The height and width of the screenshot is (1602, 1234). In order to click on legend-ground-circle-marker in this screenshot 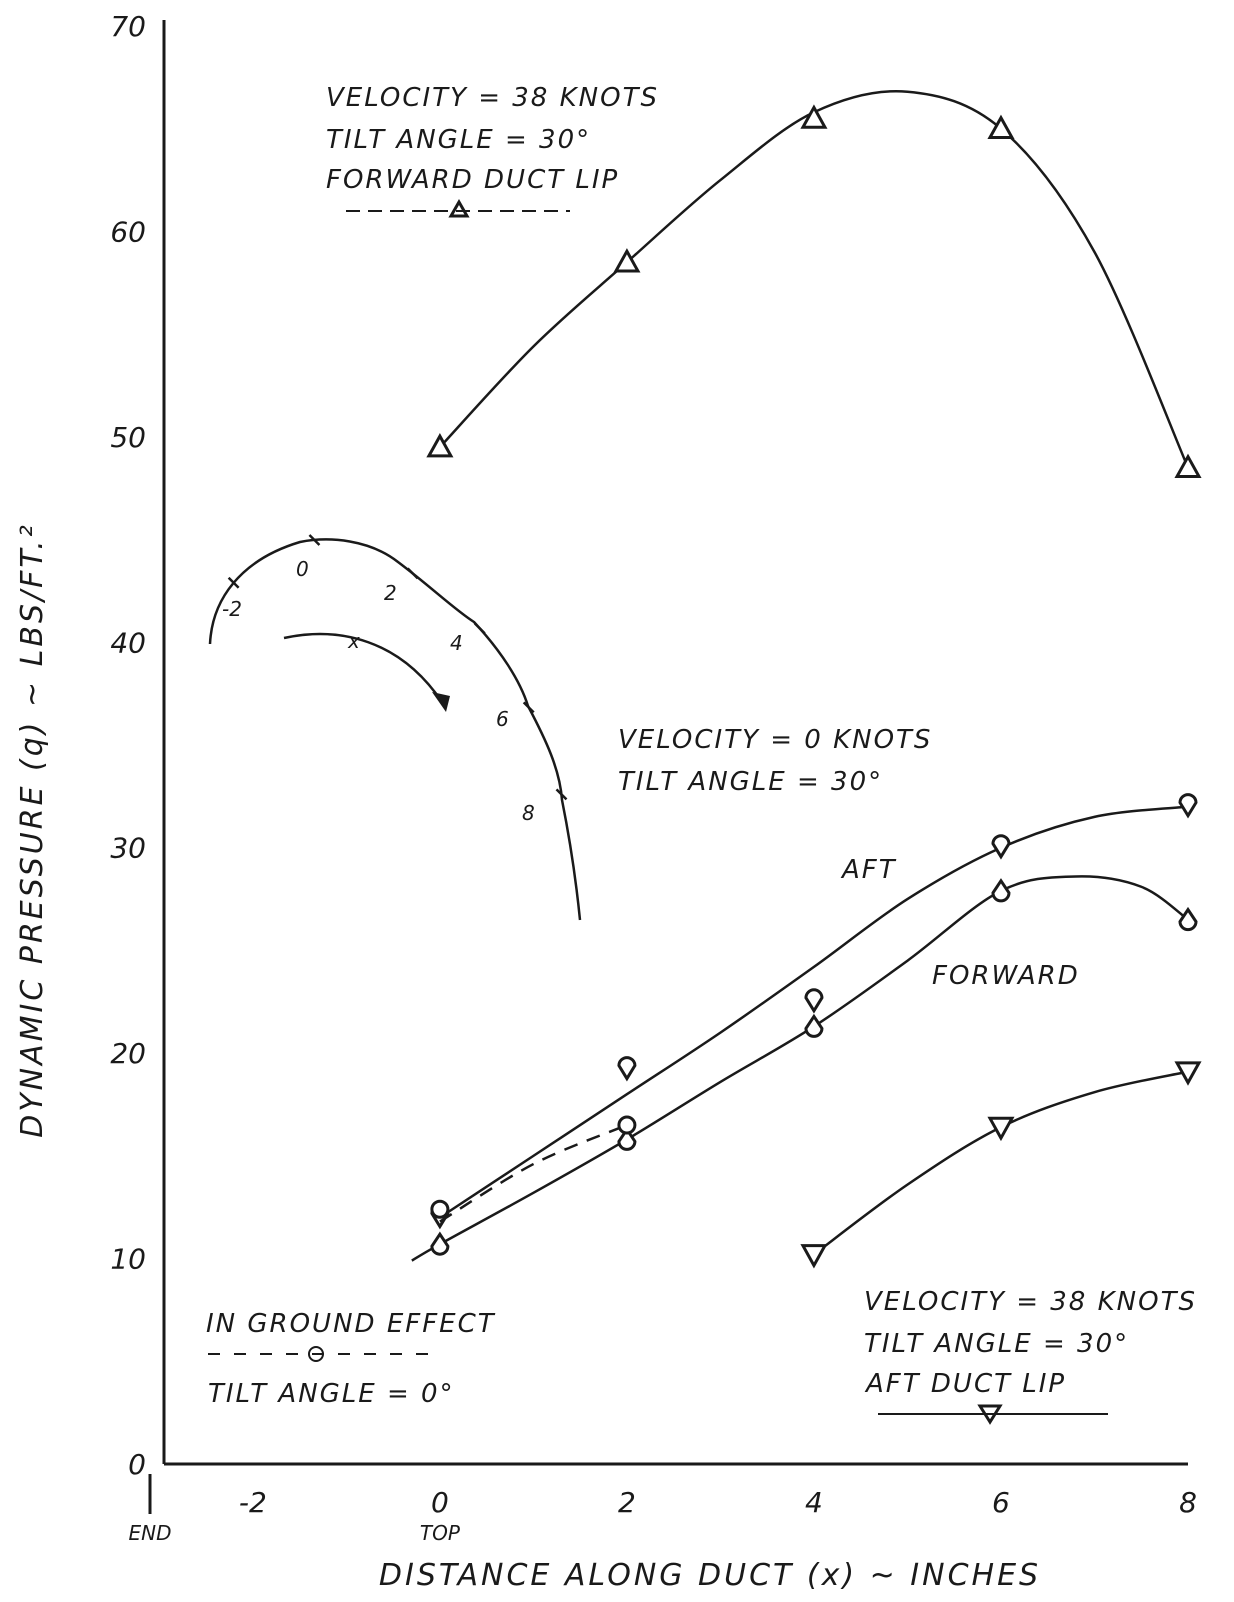, I will do `click(316, 1354)`.